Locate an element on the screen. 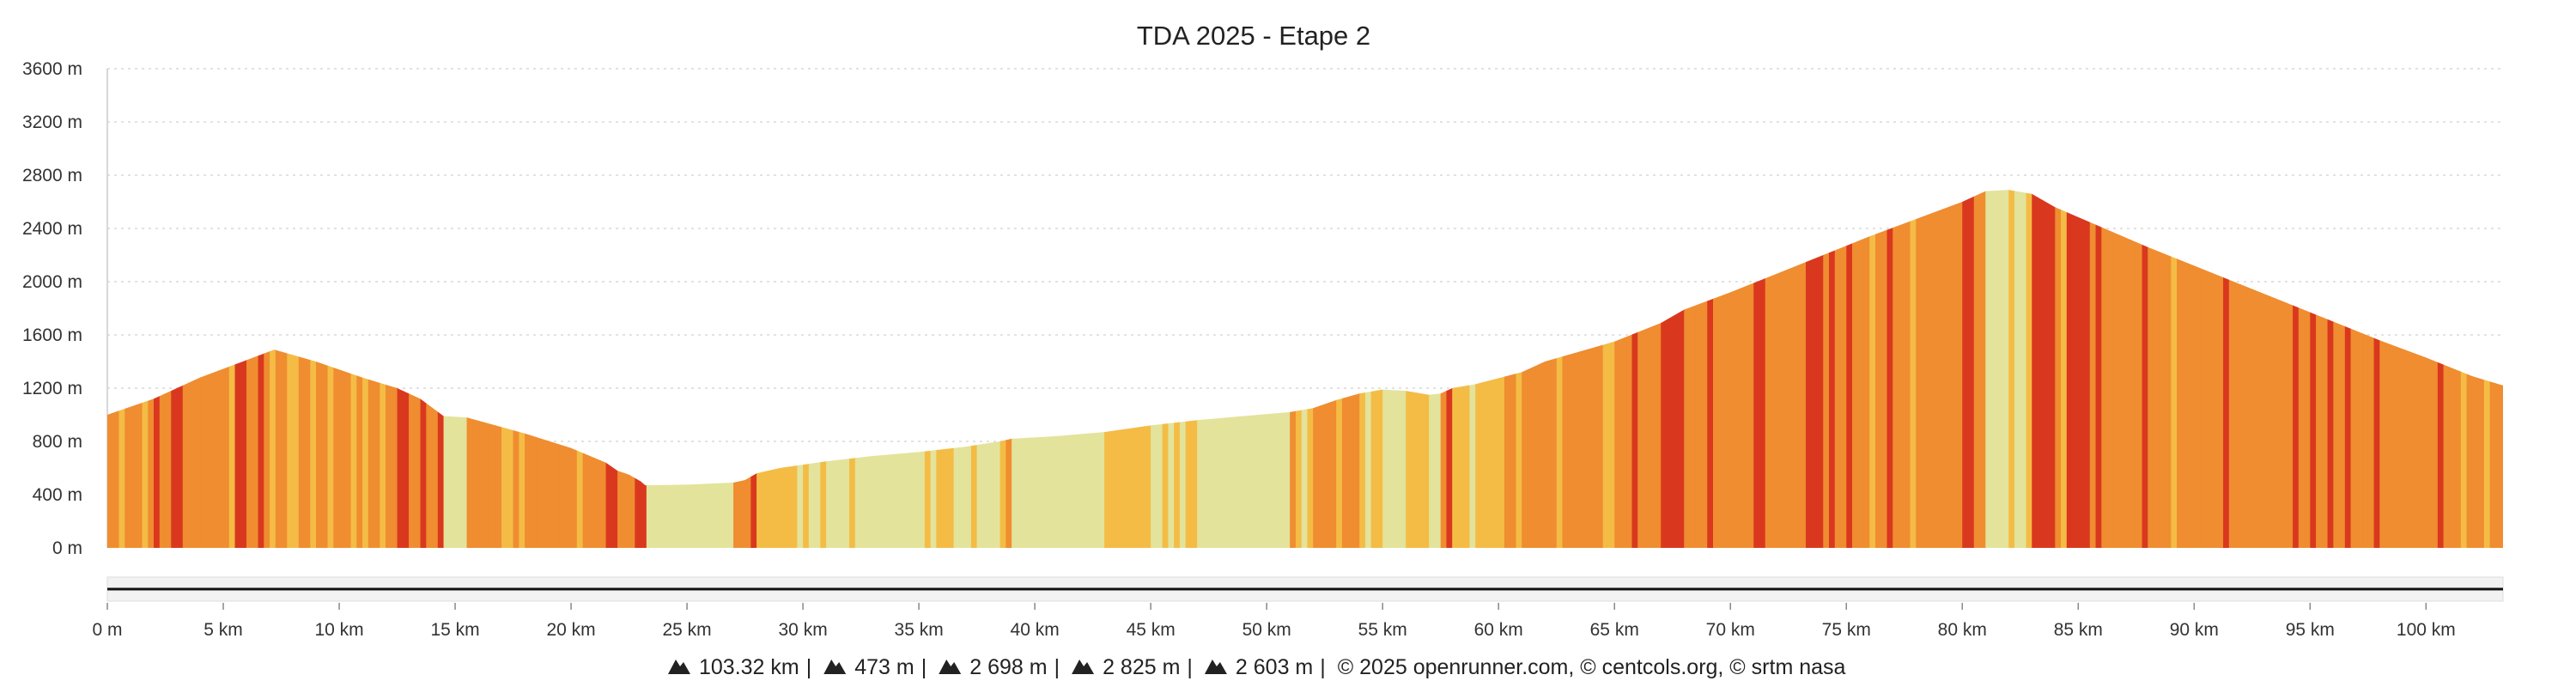 Image resolution: width=2576 pixels, height=687 pixels. y-tick-label: 3200 m is located at coordinates (52, 122).